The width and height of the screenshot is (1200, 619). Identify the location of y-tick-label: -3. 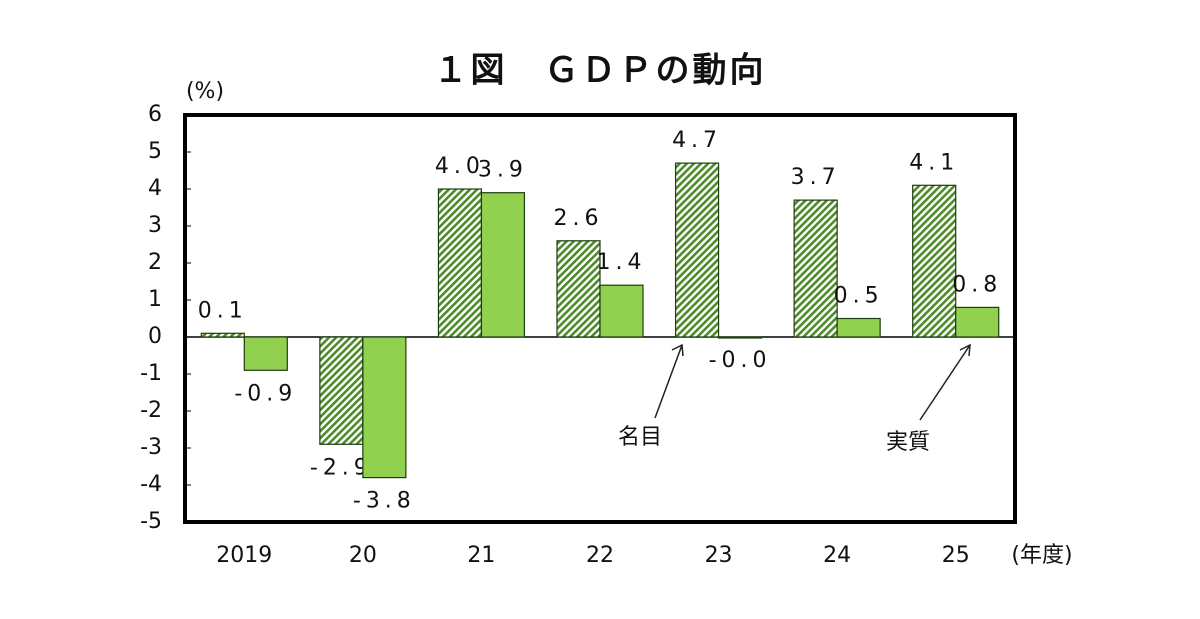
(151, 447).